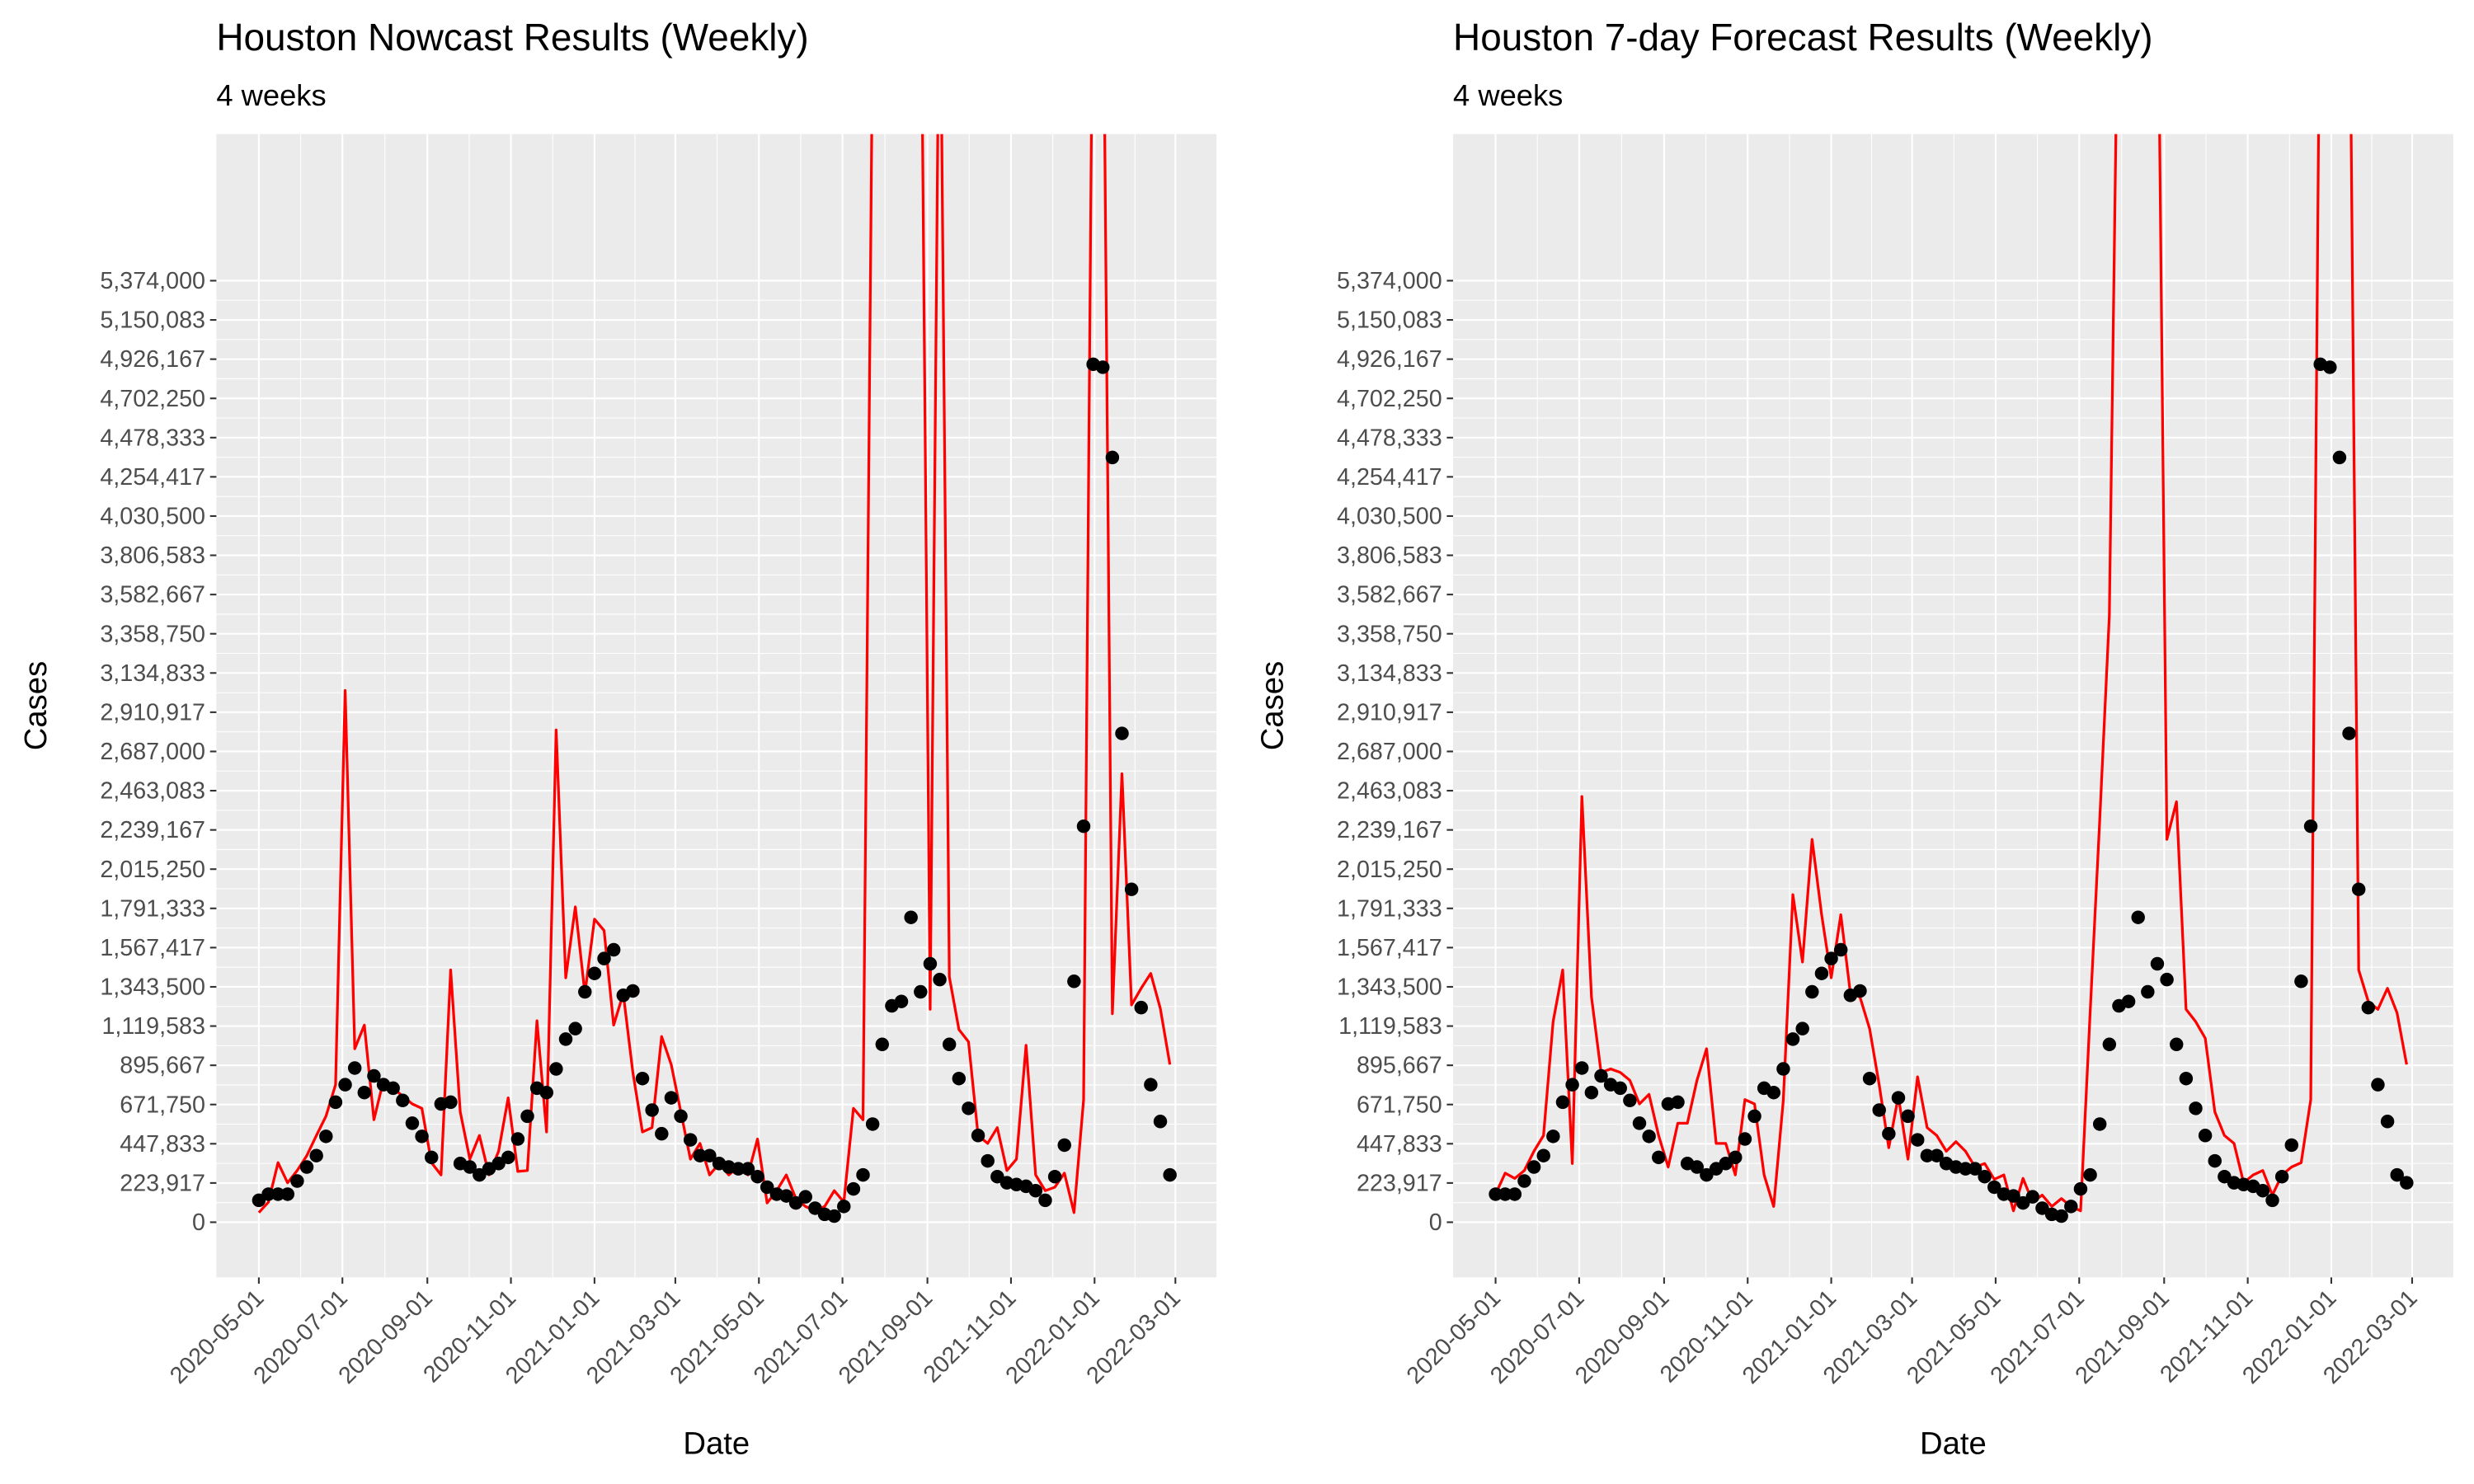  I want to click on y-tick-label: 4,926,167, so click(152, 359).